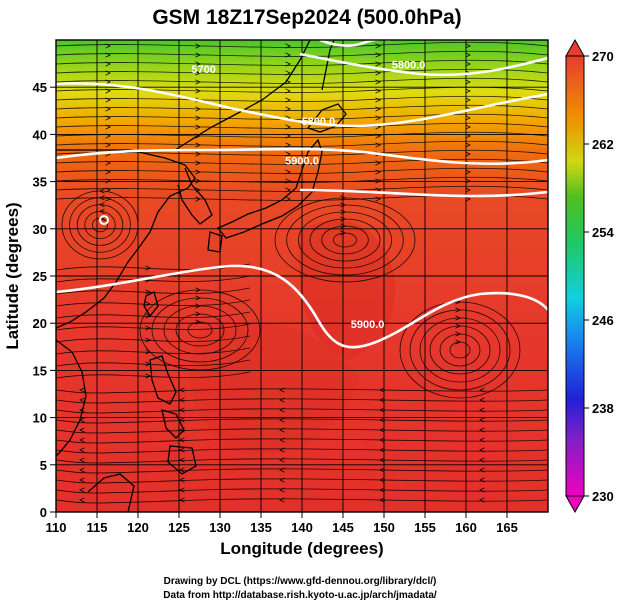 The height and width of the screenshot is (605, 619). I want to click on coast-luzon, so click(163, 380).